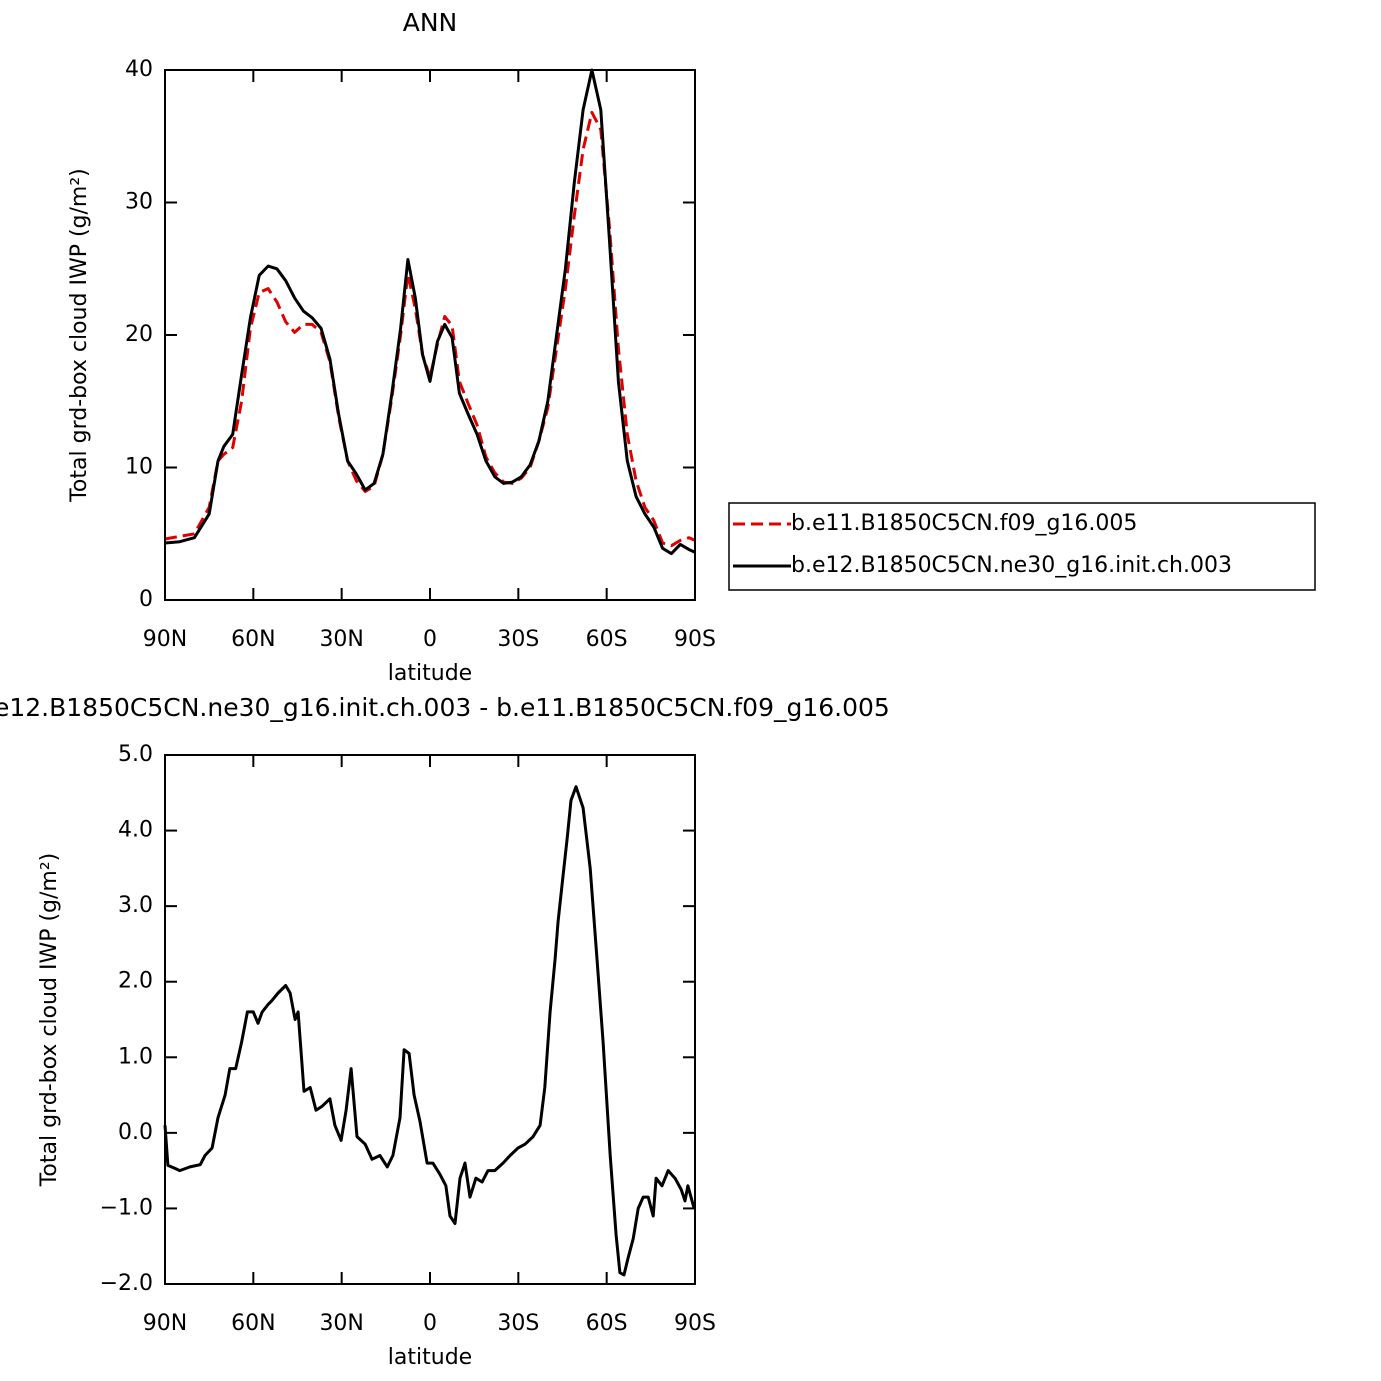 This screenshot has width=1381, height=1381. Describe the element at coordinates (135, 830) in the screenshot. I see `y-tick-label: 4.0` at that location.